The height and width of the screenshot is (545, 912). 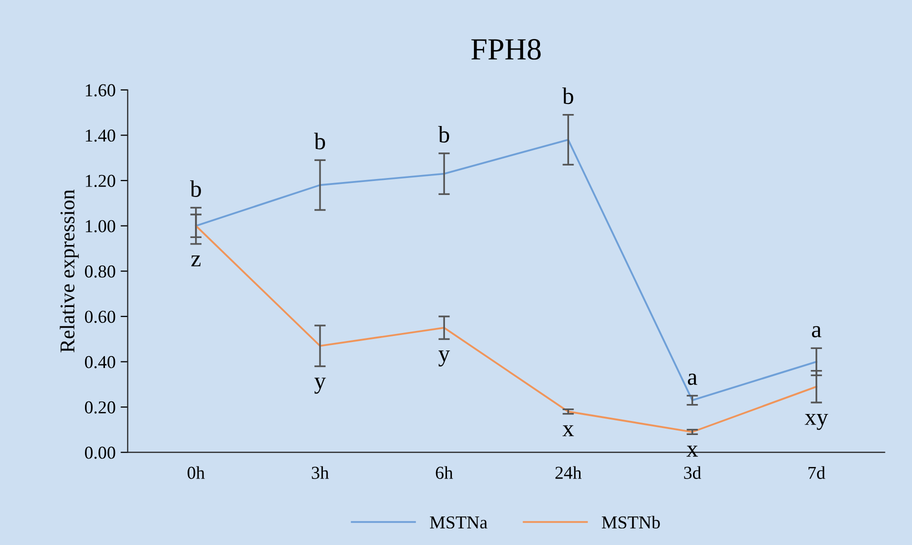 I want to click on x-tick-label: 3d, so click(x=693, y=472).